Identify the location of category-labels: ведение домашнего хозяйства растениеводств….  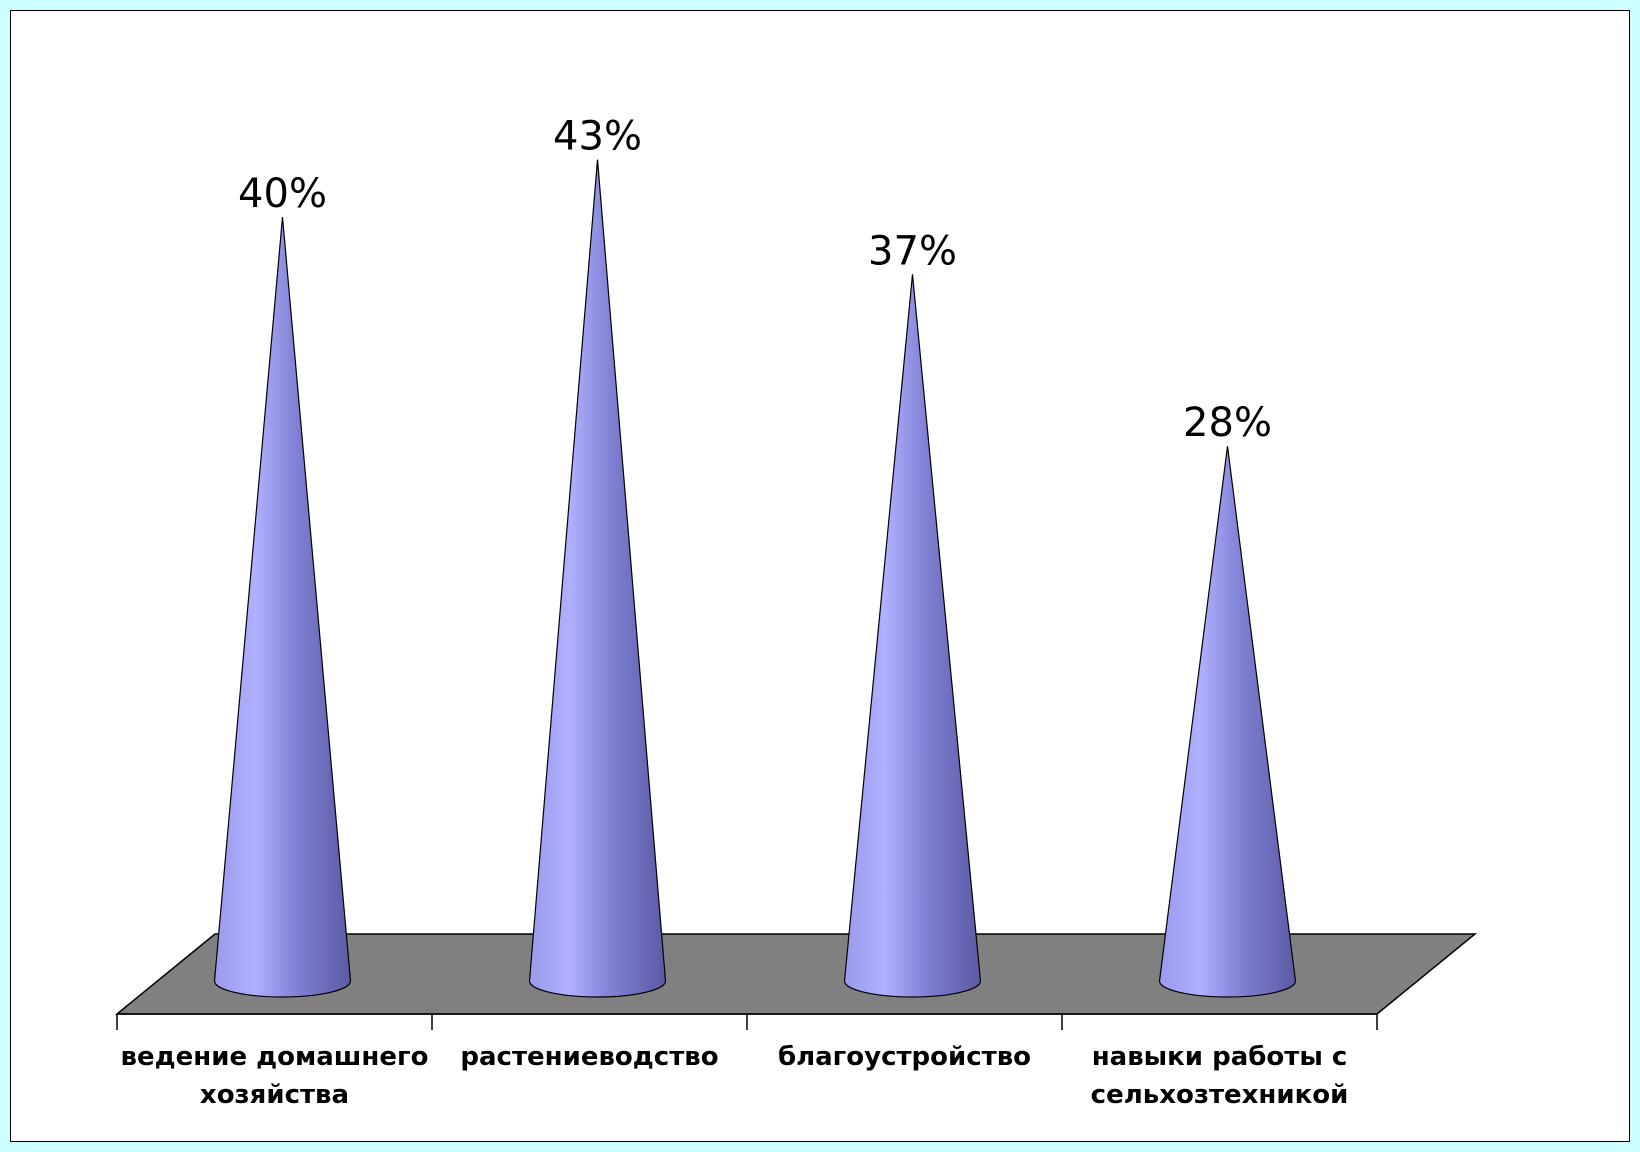
(735, 1076).